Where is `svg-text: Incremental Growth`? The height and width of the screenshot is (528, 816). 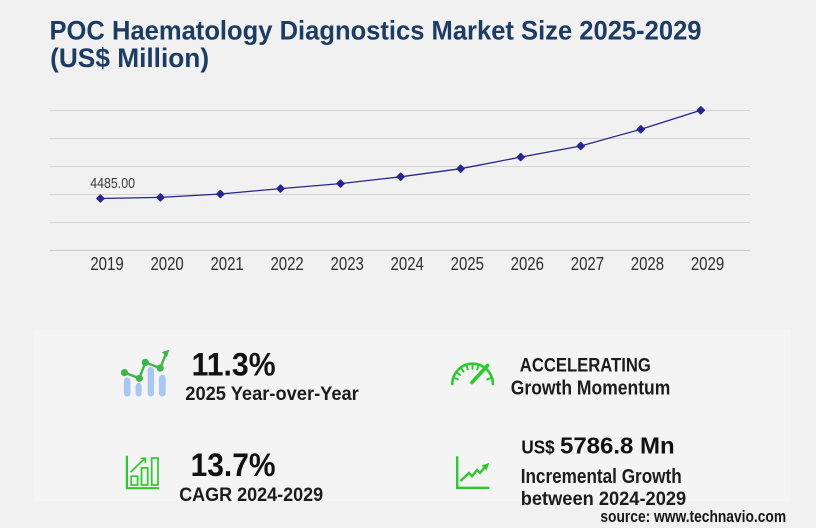 svg-text: Incremental Growth is located at coordinates (601, 477).